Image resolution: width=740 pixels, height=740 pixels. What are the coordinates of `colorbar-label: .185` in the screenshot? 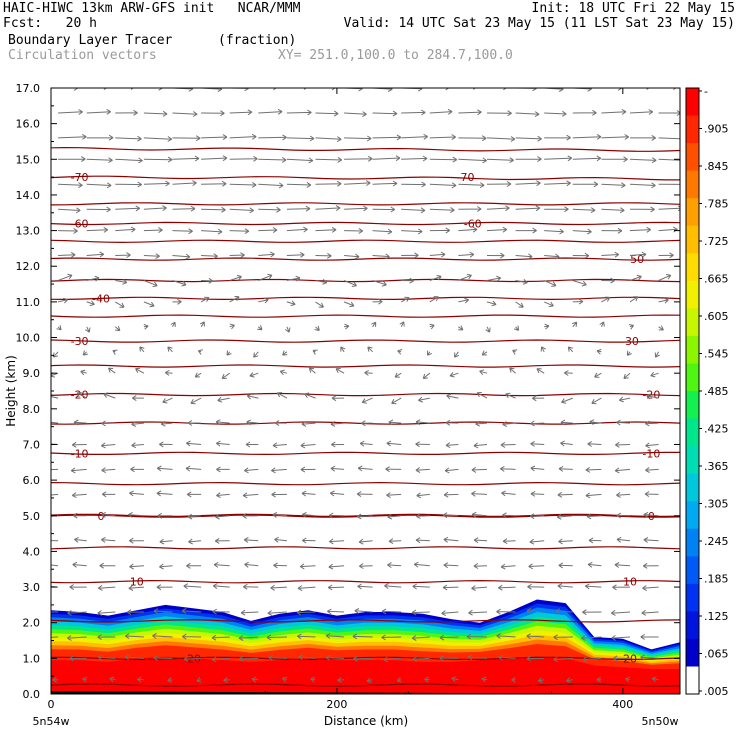 It's located at (716, 579).